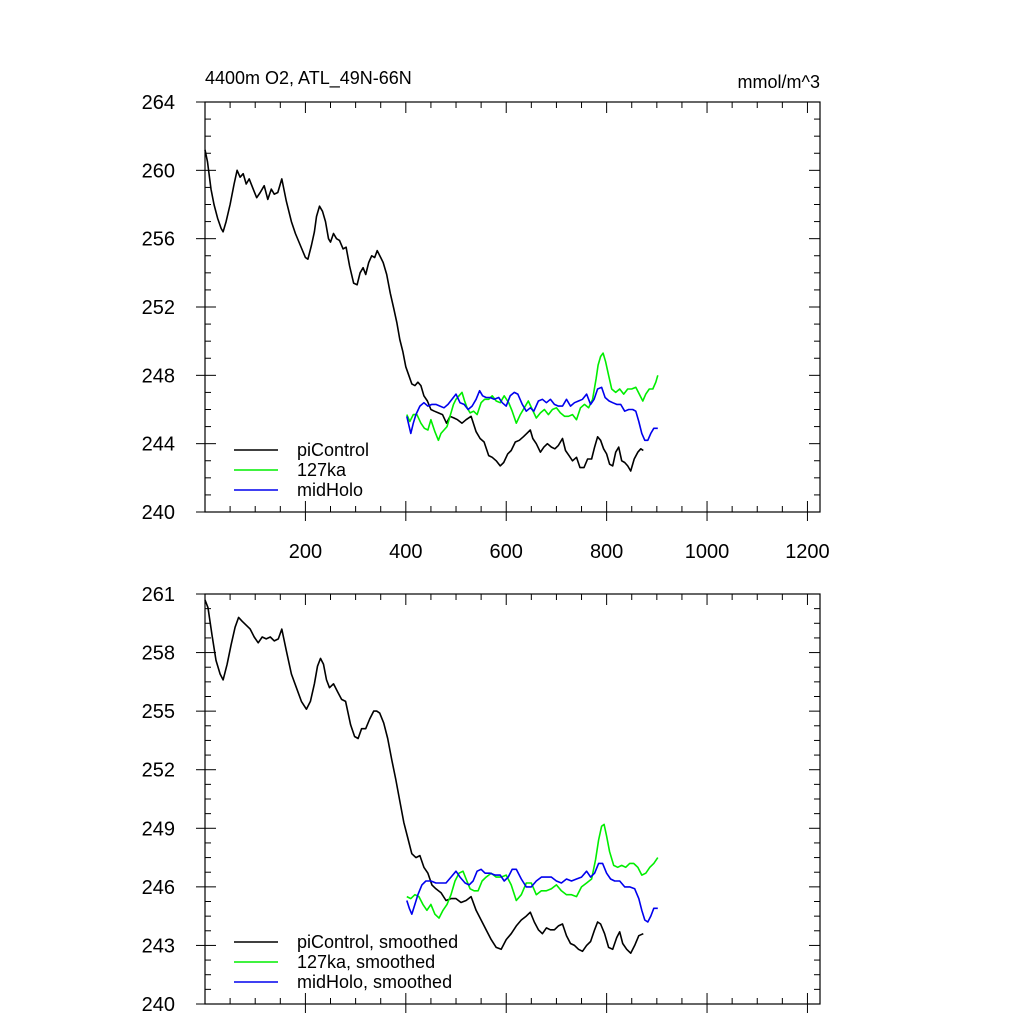 This screenshot has height=1024, width=1024. What do you see at coordinates (424, 310) in the screenshot?
I see `top-series-picontrol-line` at bounding box center [424, 310].